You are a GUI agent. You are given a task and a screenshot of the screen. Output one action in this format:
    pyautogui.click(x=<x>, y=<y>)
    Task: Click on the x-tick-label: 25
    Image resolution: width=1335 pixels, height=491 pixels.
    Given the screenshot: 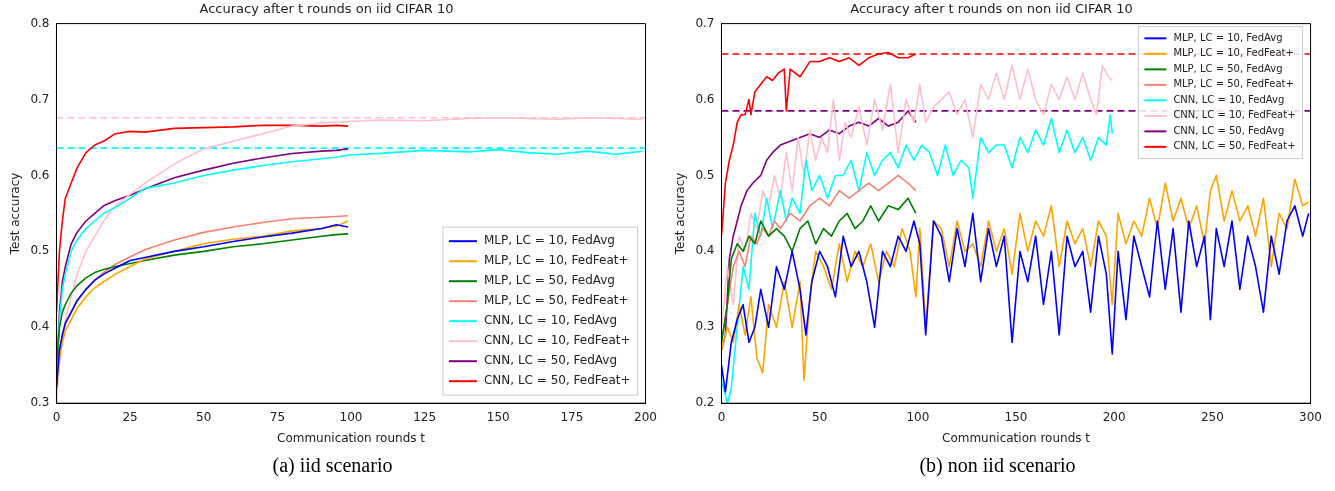 What is the action you would take?
    pyautogui.click(x=130, y=416)
    